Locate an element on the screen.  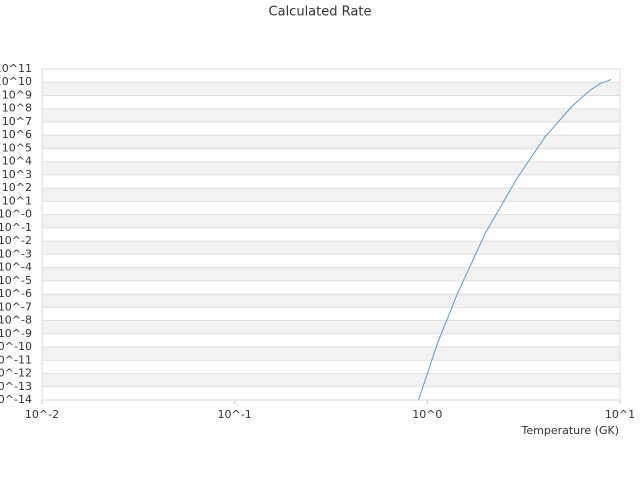
y-tick-label: 10^-10 is located at coordinates (16, 346).